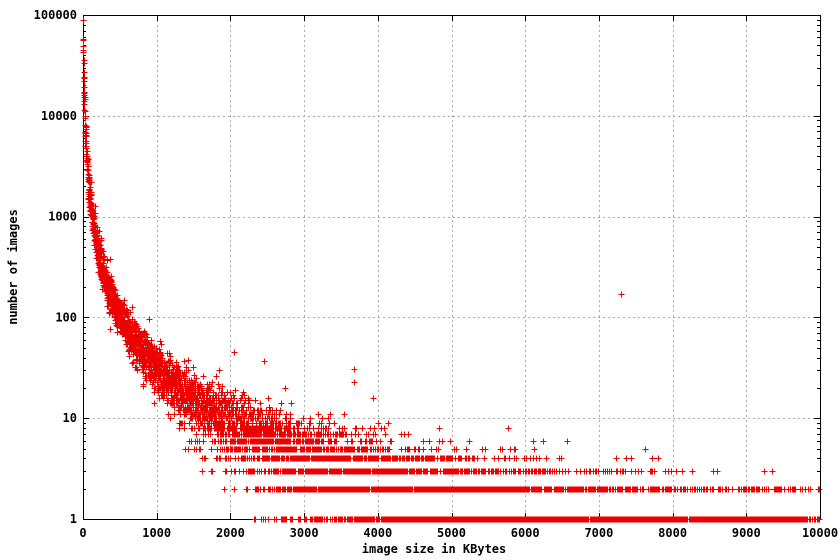  Describe the element at coordinates (66, 317) in the screenshot. I see `y-tick-label: 100` at that location.